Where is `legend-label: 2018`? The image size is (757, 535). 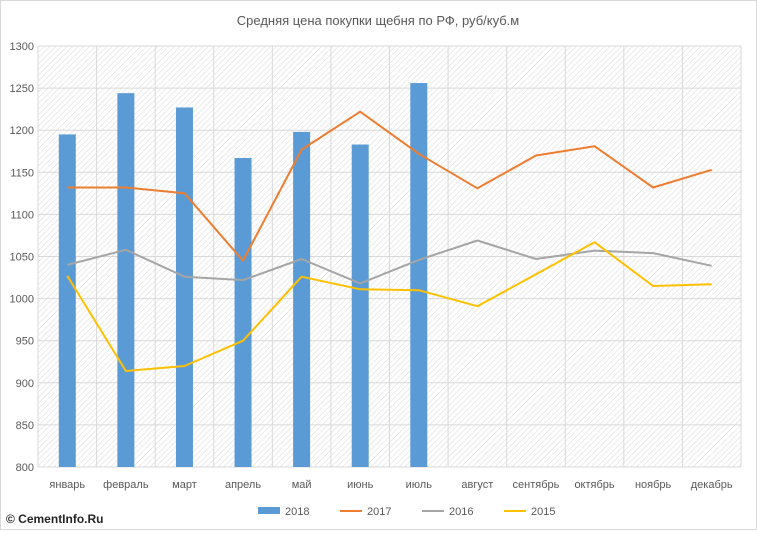 legend-label: 2018 is located at coordinates (297, 512).